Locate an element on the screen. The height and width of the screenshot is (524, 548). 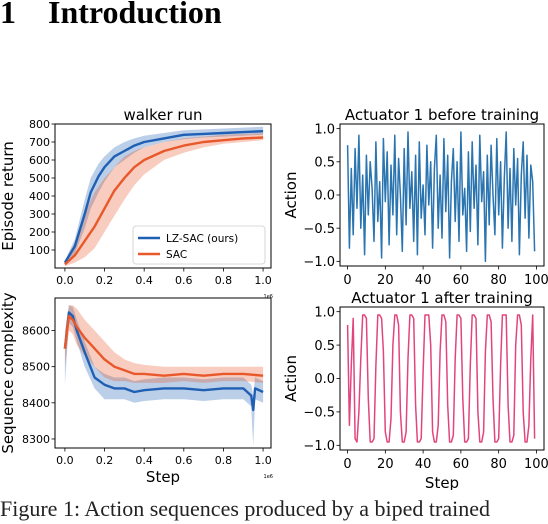
y-tick-label: 200 is located at coordinates (39, 232).